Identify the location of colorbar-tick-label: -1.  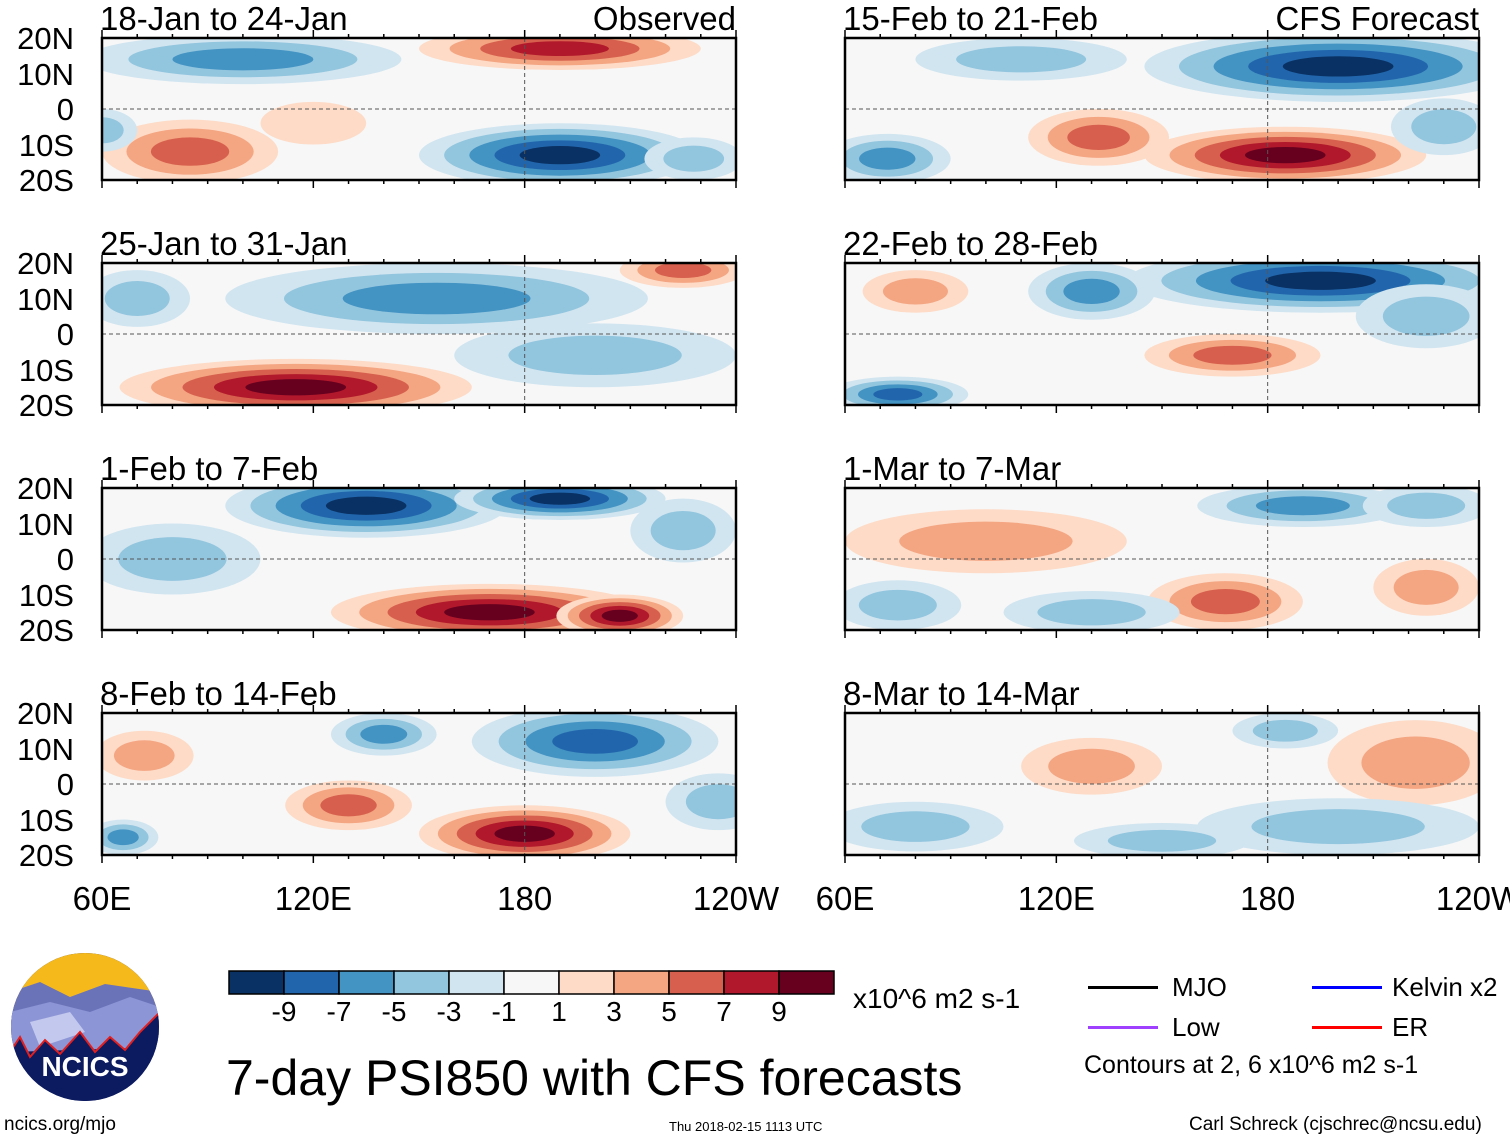
(504, 1011).